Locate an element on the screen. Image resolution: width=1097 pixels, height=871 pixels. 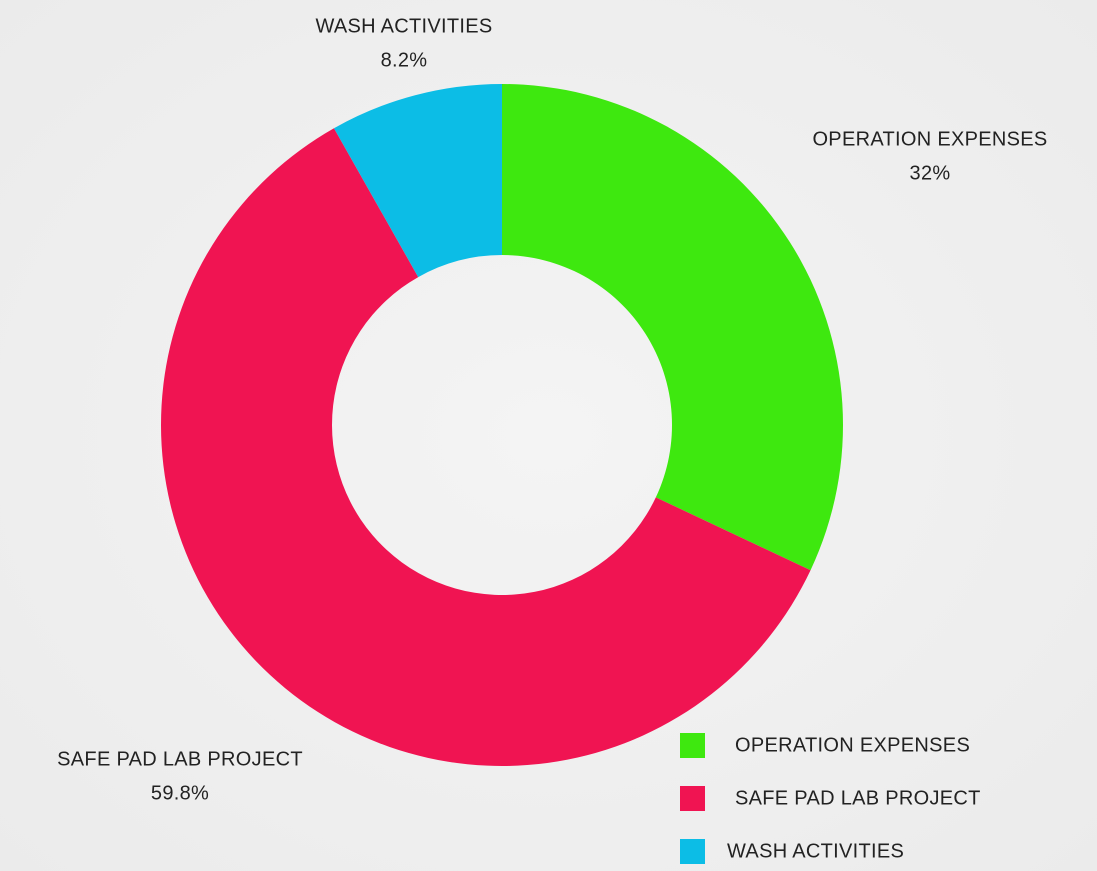
slice-value: 8.2% is located at coordinates (404, 60).